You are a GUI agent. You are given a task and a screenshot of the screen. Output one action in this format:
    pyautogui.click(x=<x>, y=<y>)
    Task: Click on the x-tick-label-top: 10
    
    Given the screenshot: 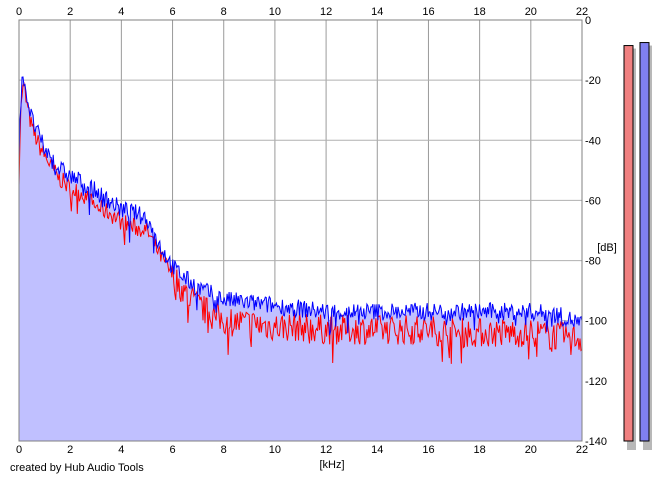 What is the action you would take?
    pyautogui.click(x=275, y=12)
    